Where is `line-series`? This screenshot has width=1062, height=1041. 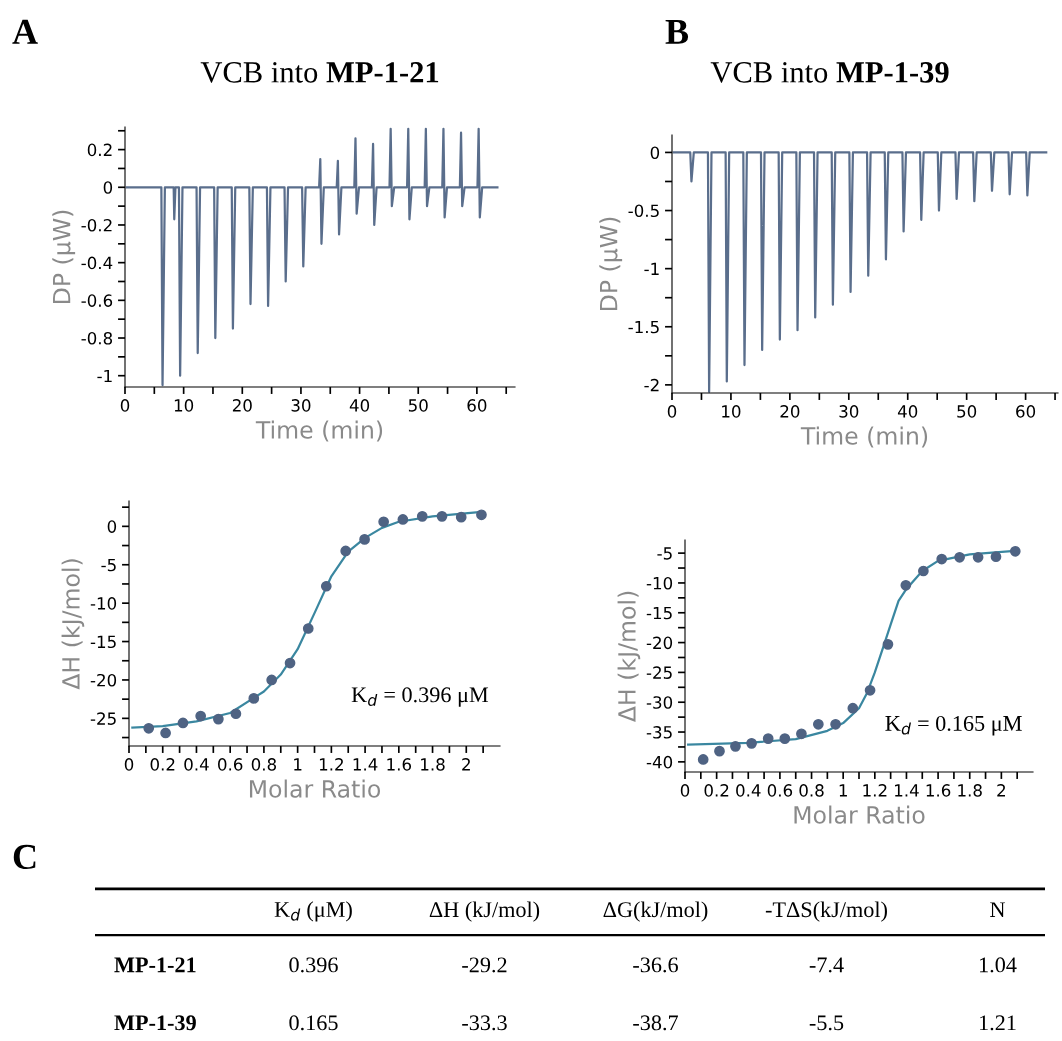 line-series is located at coordinates (860, 272).